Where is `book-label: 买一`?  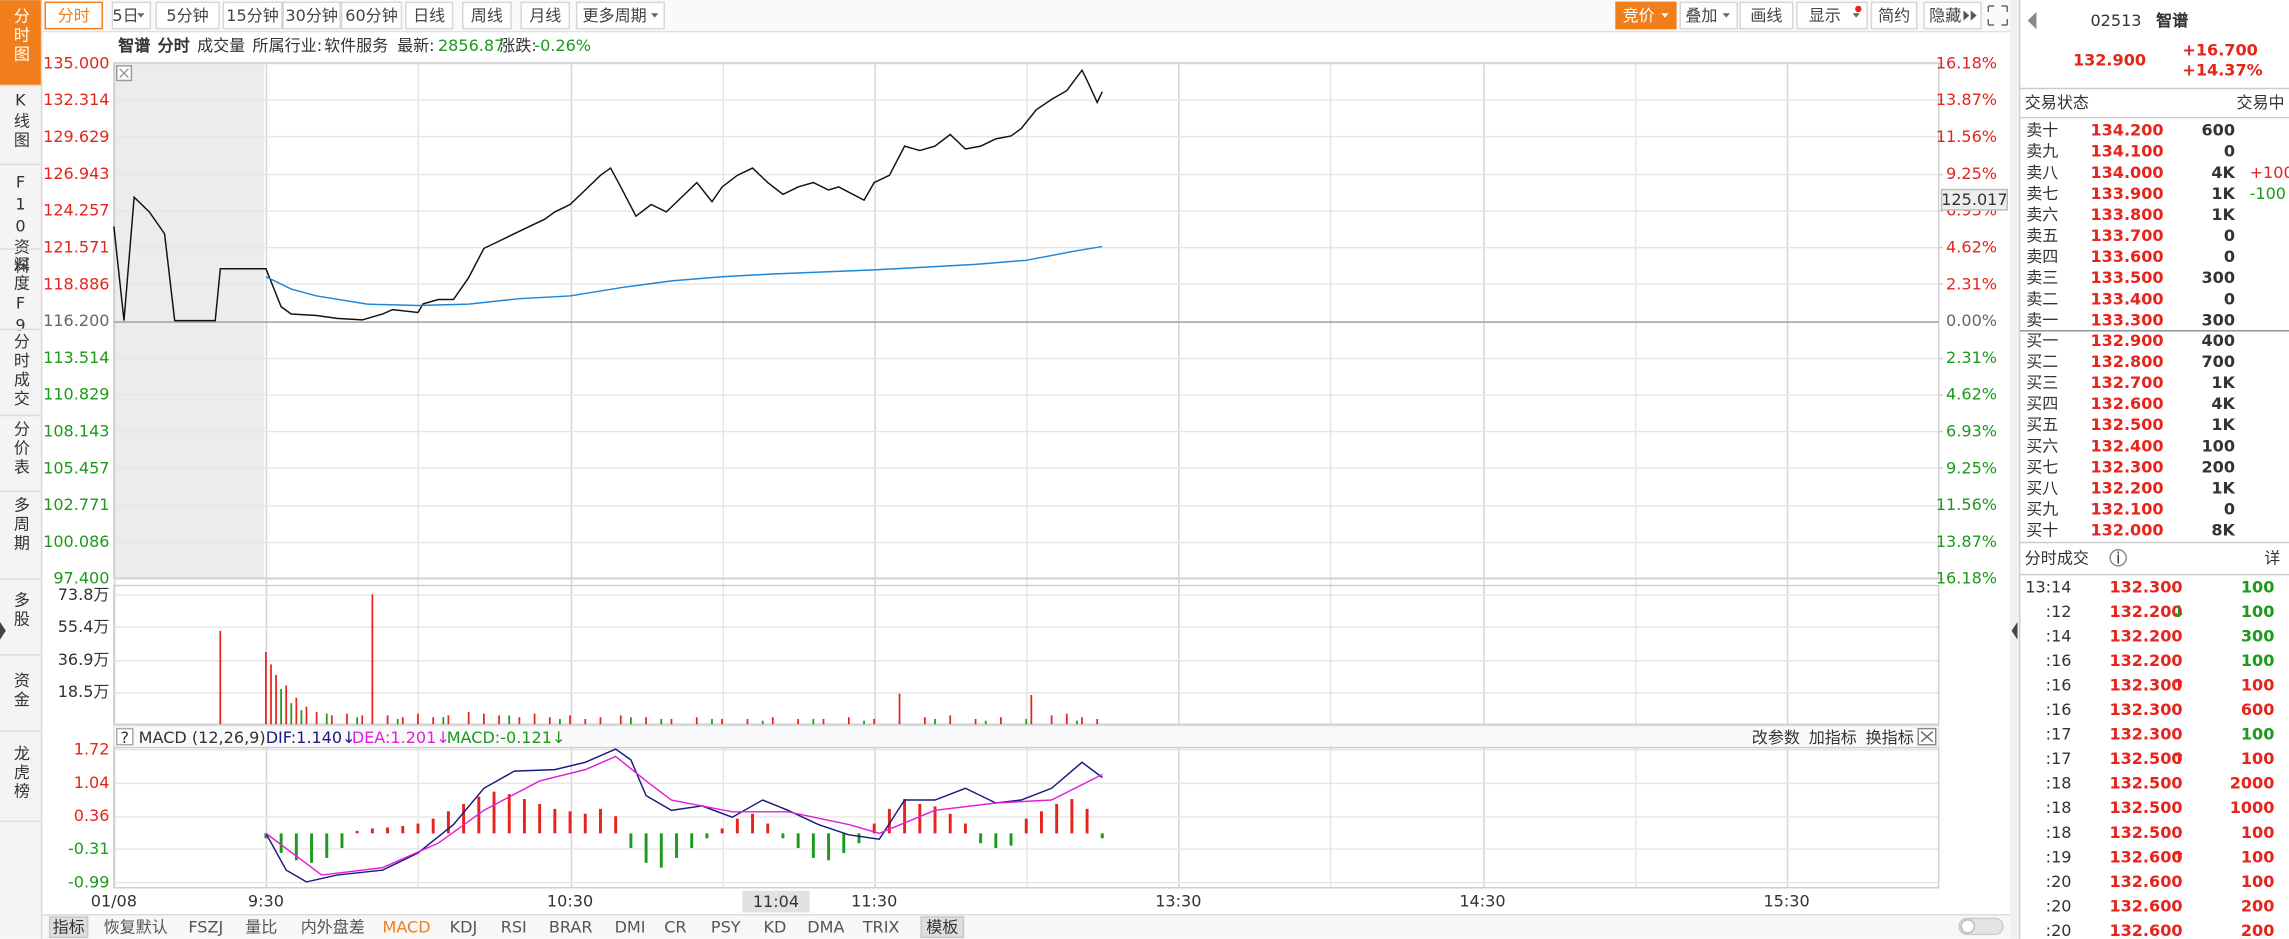 book-label: 买一 is located at coordinates (2042, 340).